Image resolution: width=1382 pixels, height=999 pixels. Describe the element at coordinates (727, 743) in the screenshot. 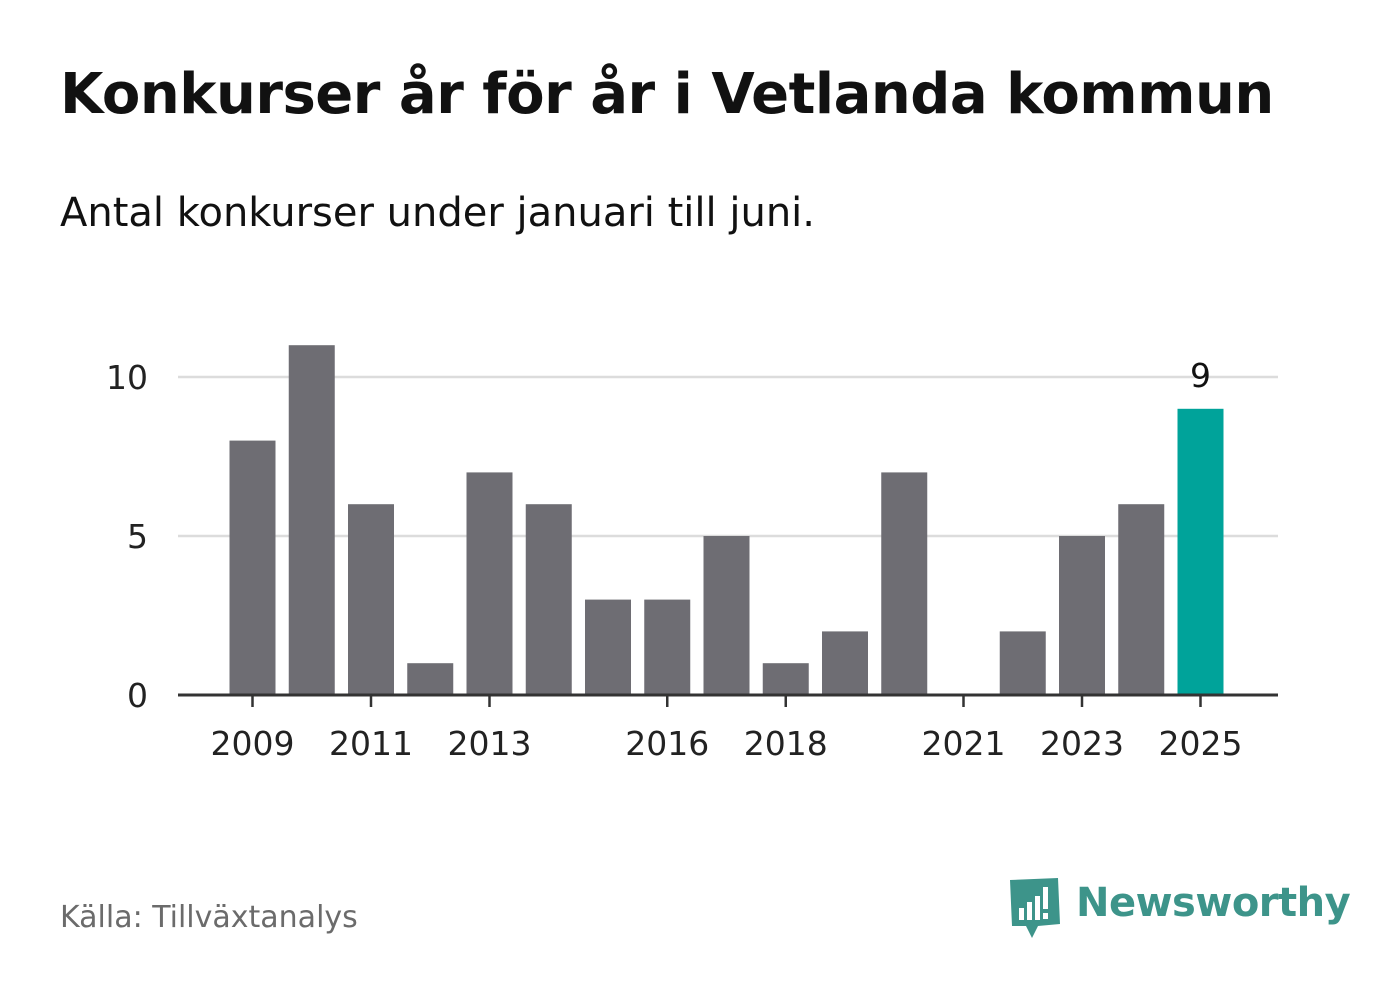

I see `x-axis-tick-labels: 2009 2011 2013 2016 2018 2021 2023 2025` at that location.